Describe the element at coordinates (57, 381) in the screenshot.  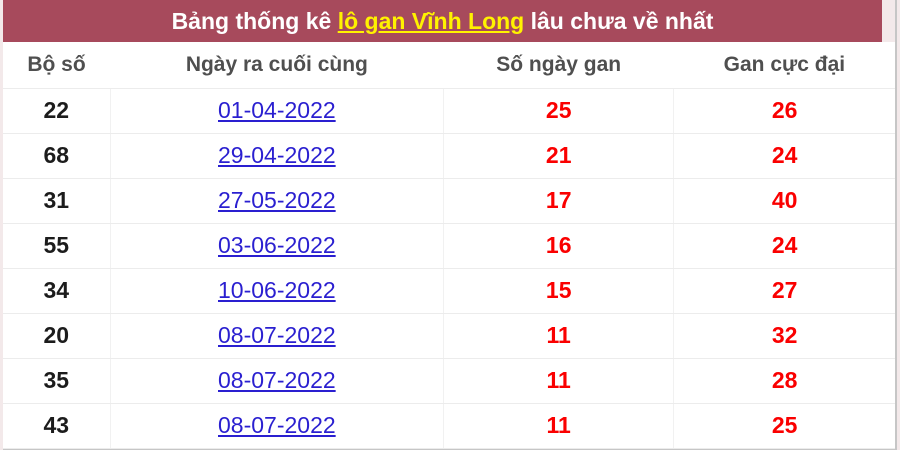
I see `cell-bo-so: 35` at that location.